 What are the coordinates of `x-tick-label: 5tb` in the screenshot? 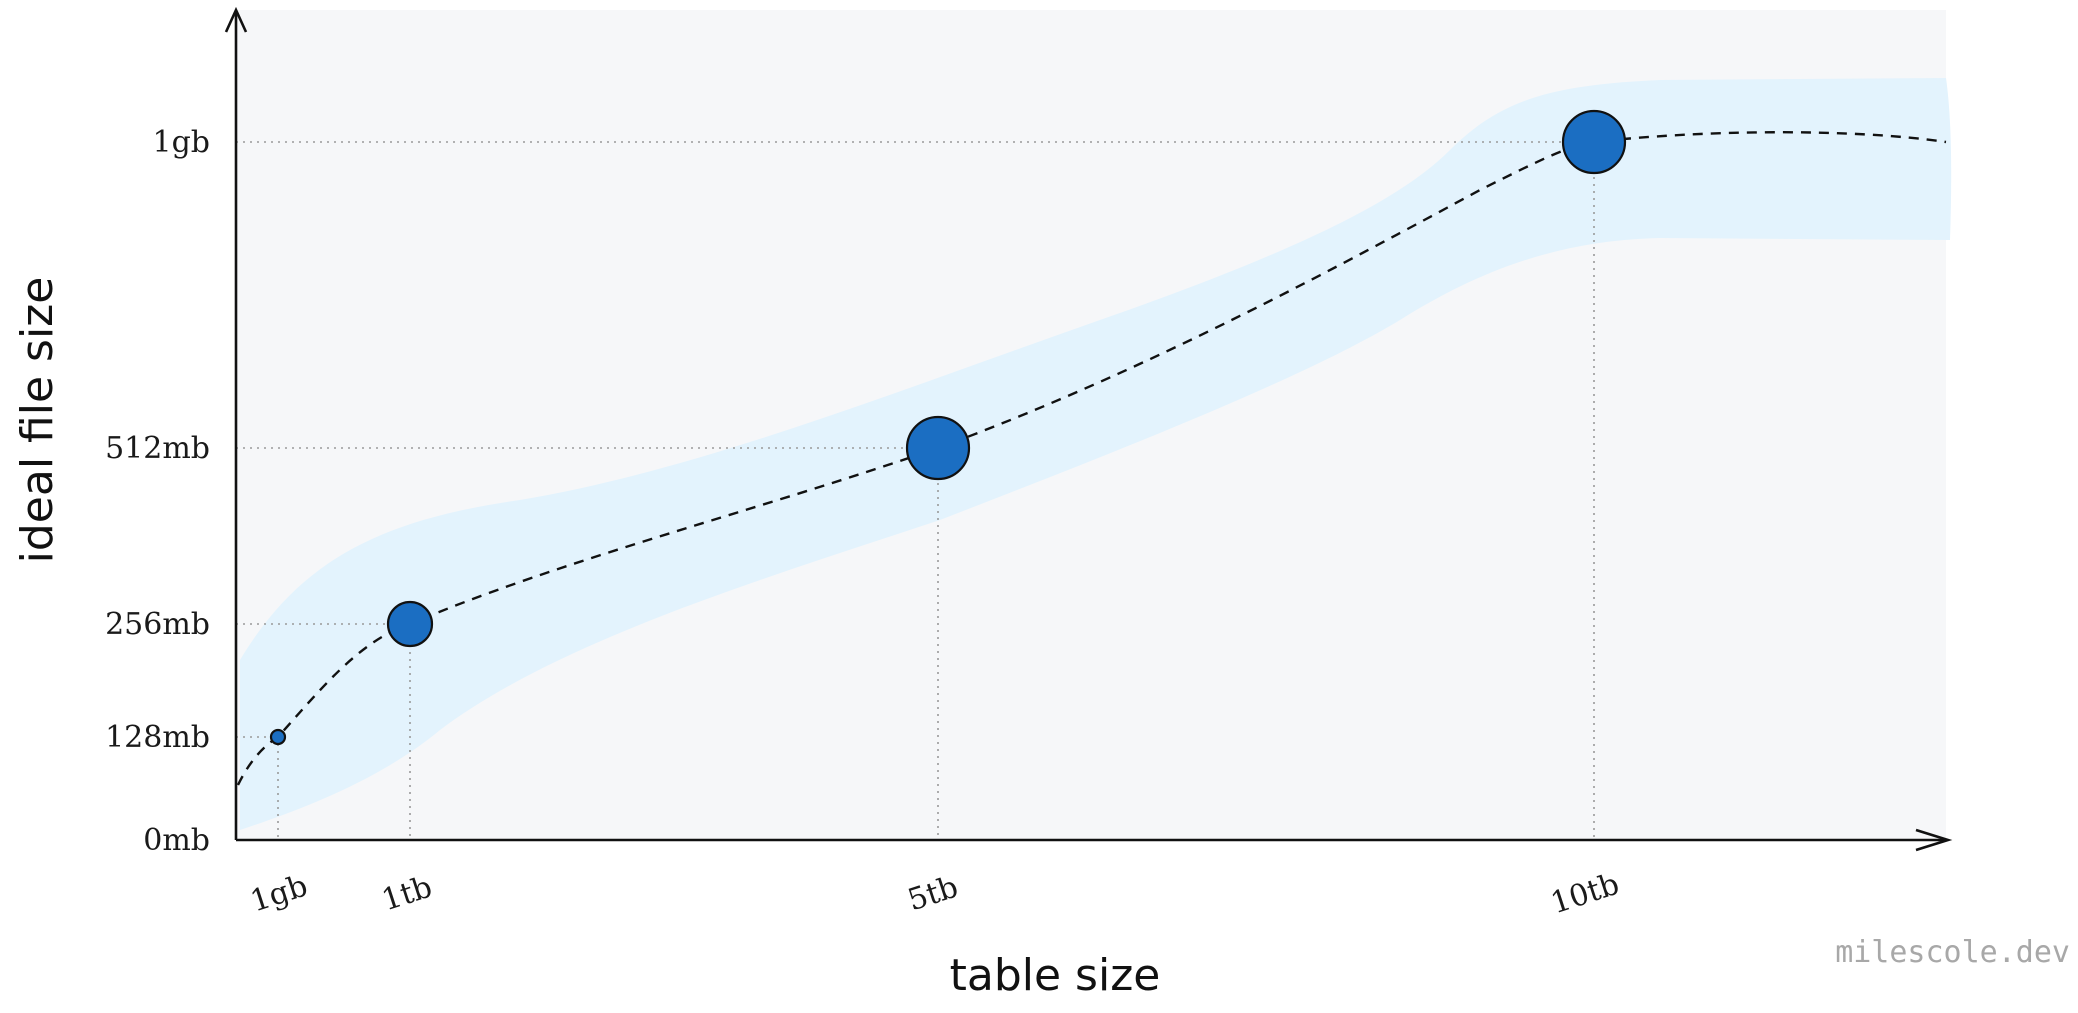 It's located at (933, 894).